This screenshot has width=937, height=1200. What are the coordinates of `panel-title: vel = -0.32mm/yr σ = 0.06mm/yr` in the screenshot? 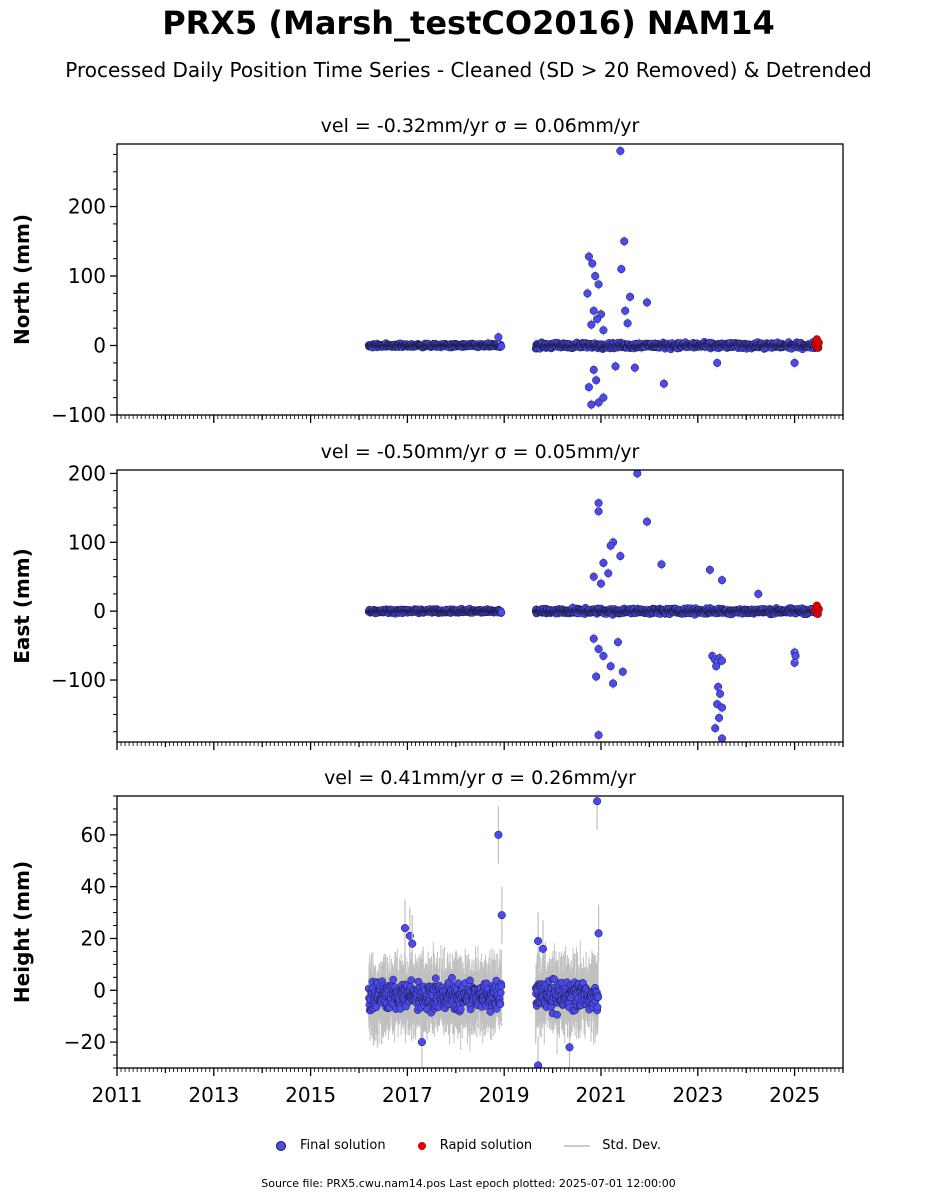 It's located at (480, 126).